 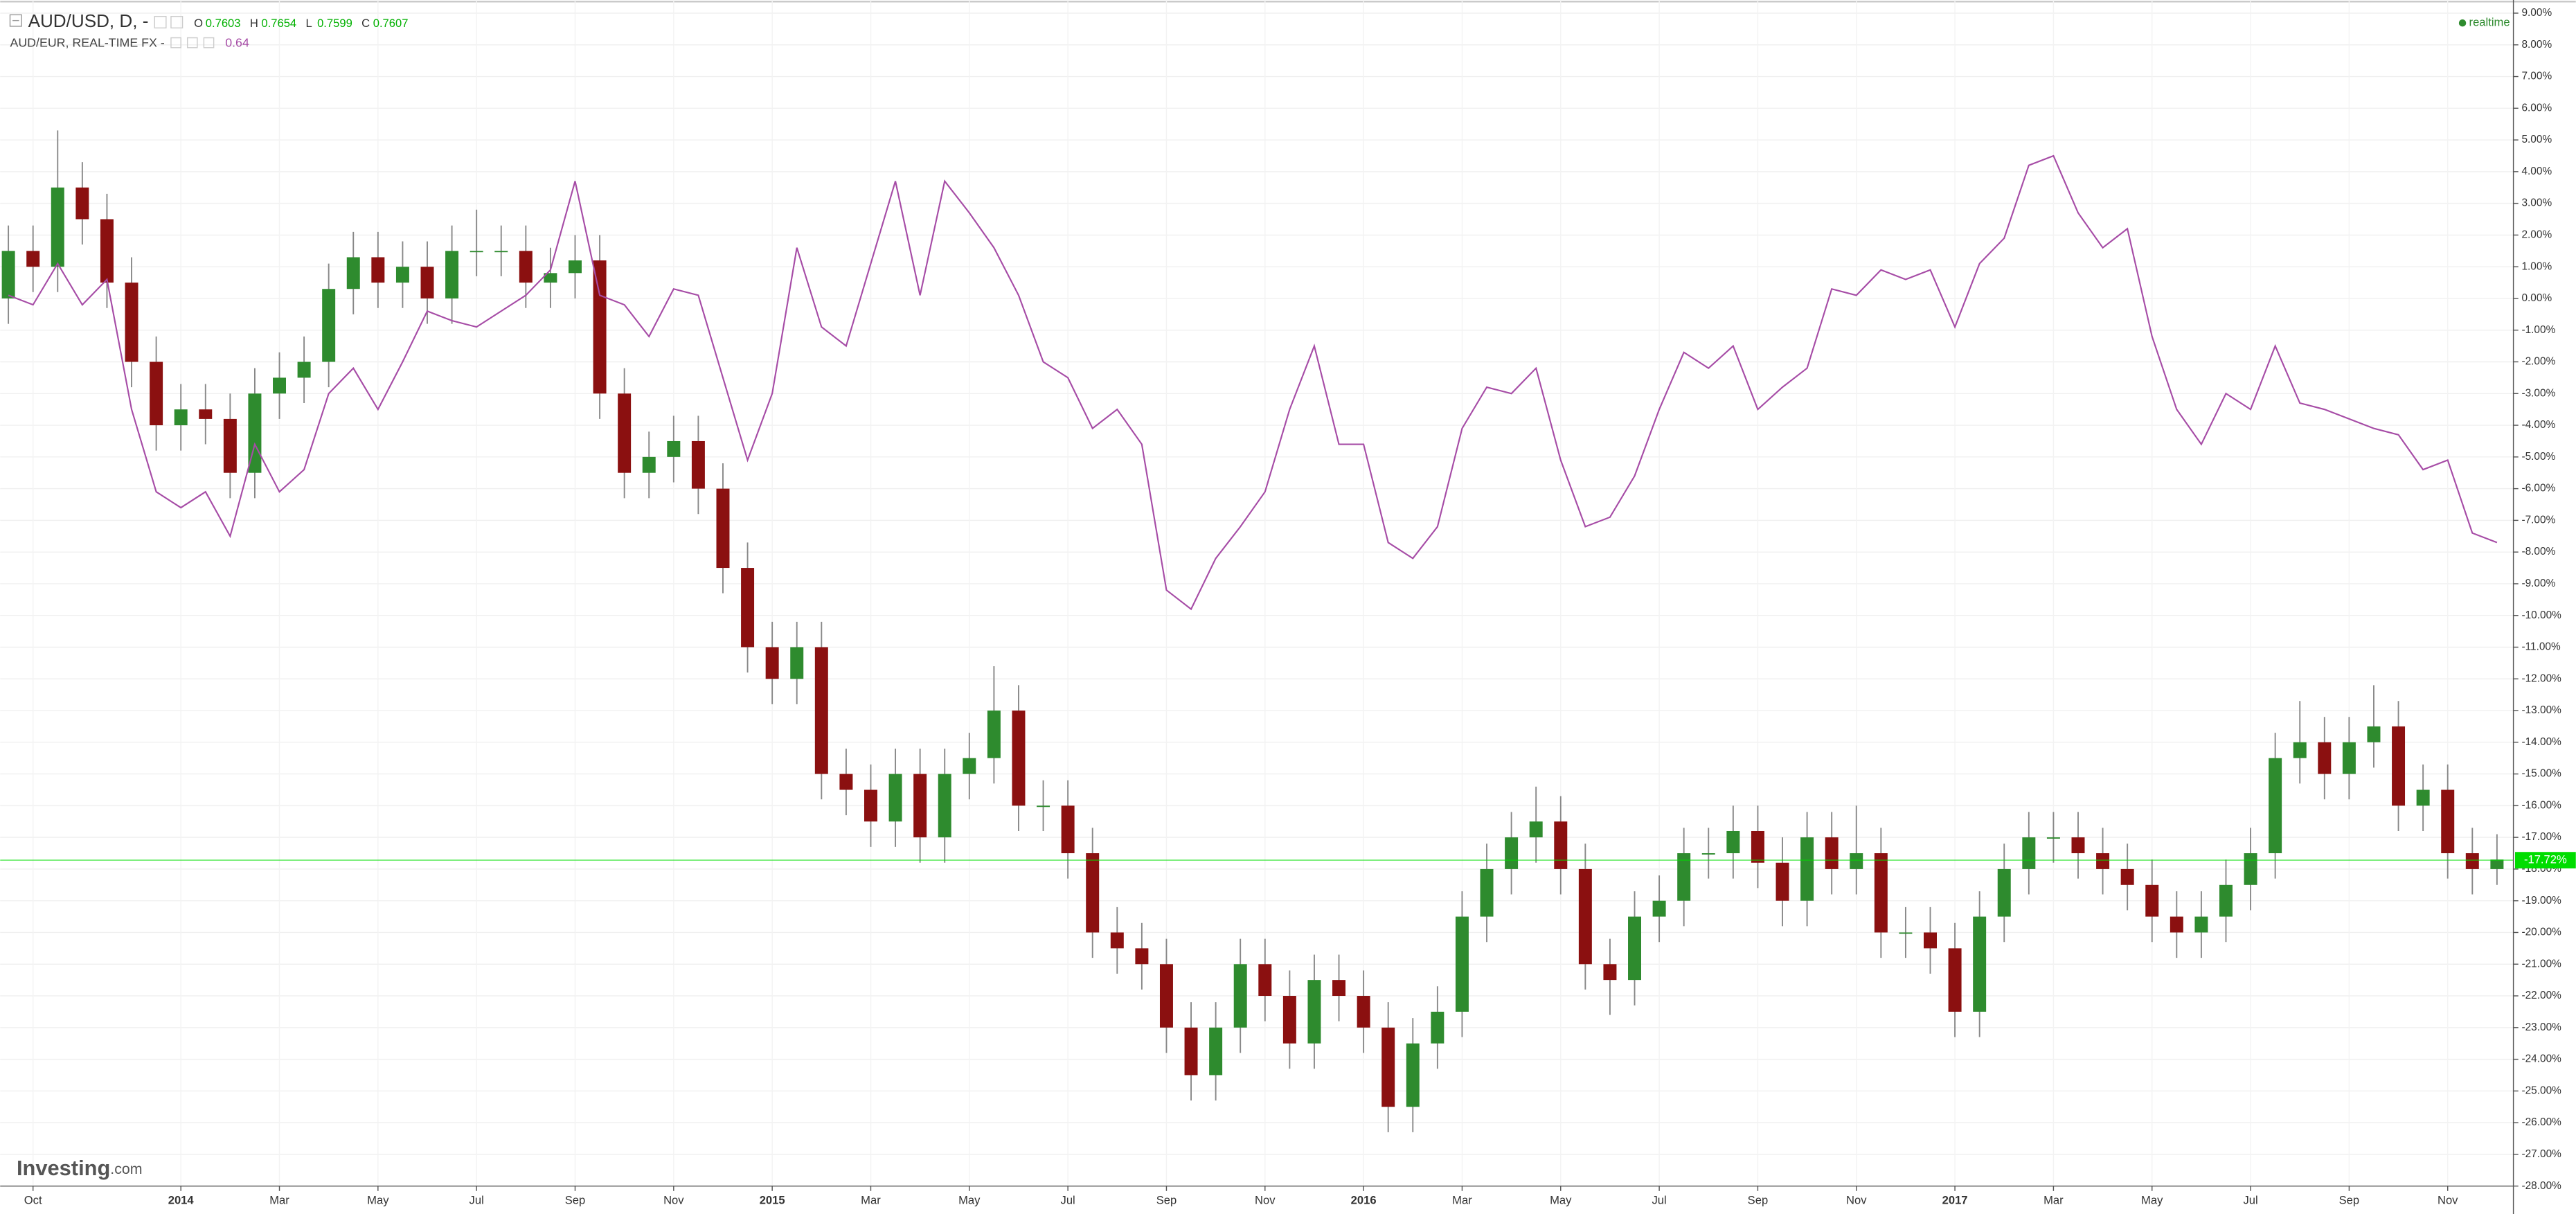 I want to click on y-tick-label: -19.00%, so click(x=2541, y=901).